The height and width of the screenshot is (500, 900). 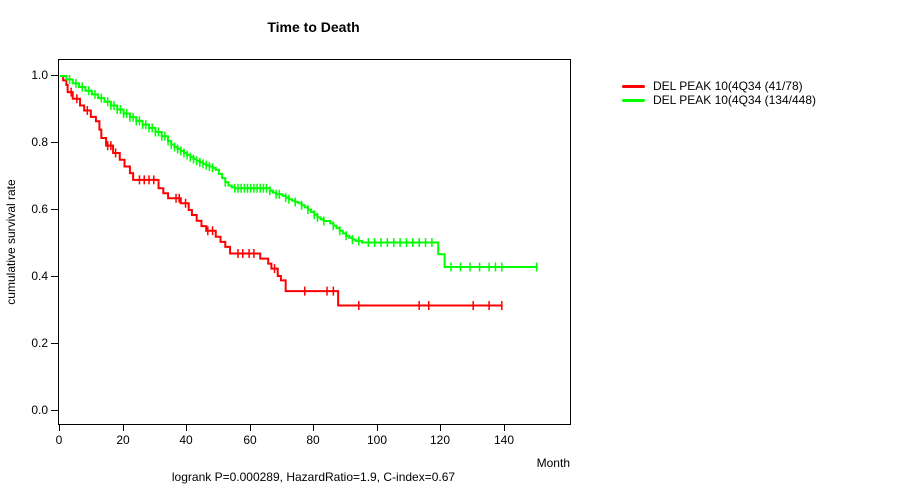 What do you see at coordinates (633, 86) in the screenshot?
I see `legend-line-red-icon` at bounding box center [633, 86].